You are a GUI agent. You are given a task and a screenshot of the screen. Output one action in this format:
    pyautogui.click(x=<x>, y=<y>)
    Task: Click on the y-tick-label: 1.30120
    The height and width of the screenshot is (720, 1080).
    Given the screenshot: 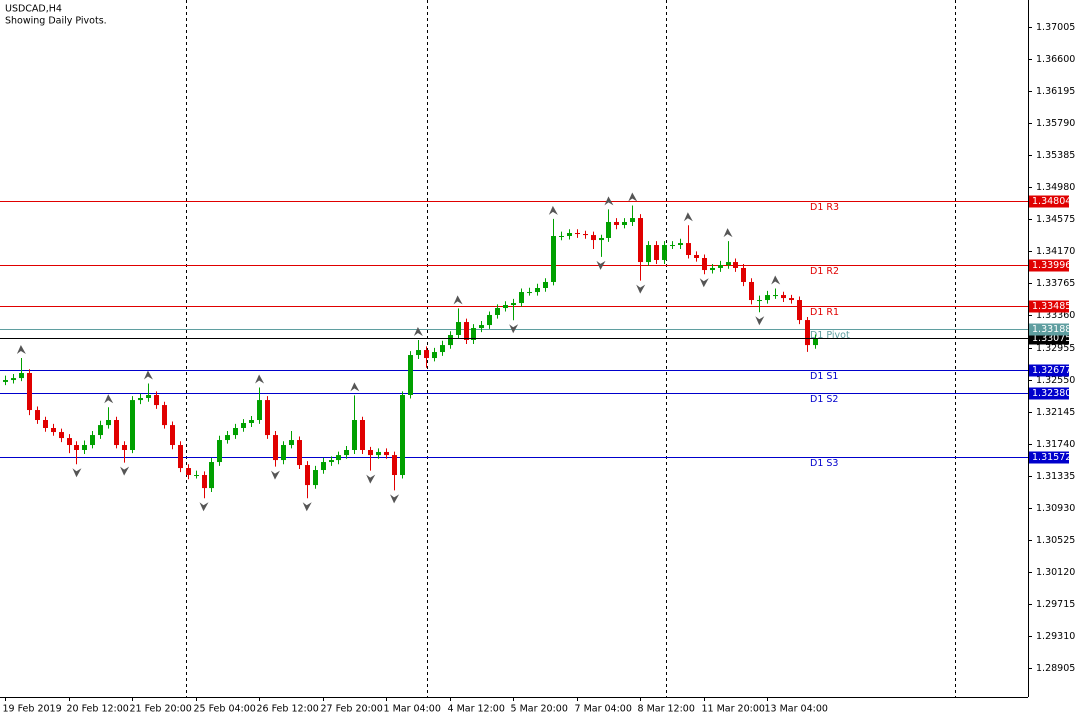 What is the action you would take?
    pyautogui.click(x=1055, y=572)
    